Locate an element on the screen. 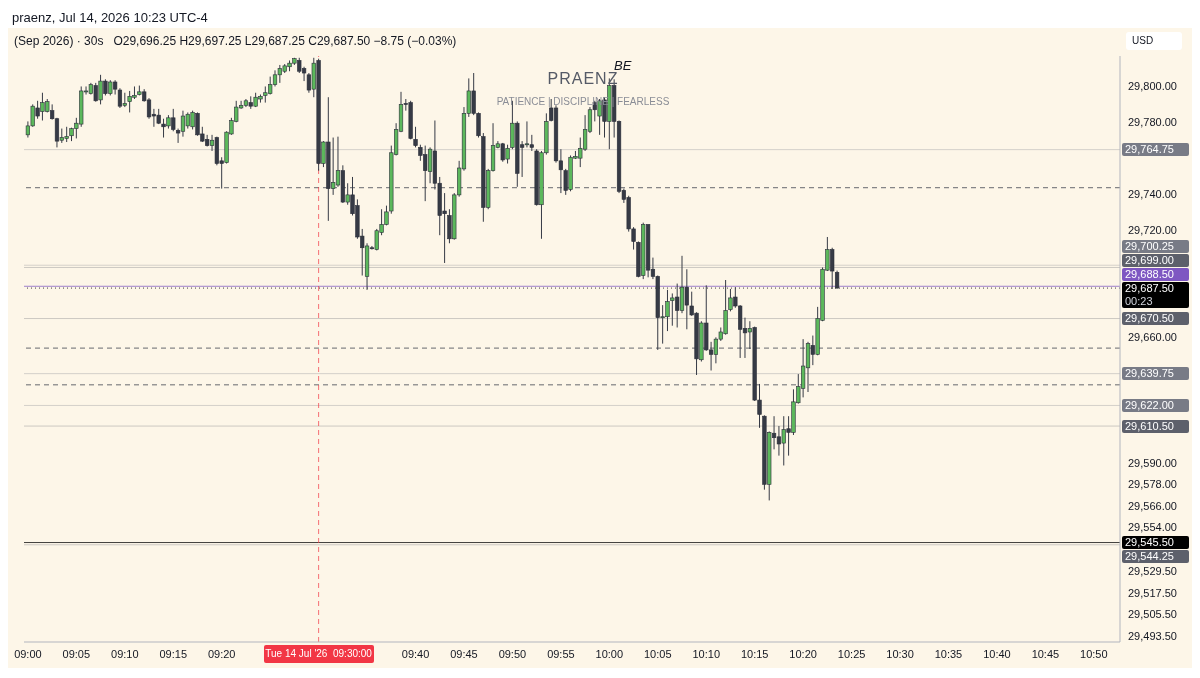  ref-line-label: 29,687.50 is located at coordinates (1150, 288).